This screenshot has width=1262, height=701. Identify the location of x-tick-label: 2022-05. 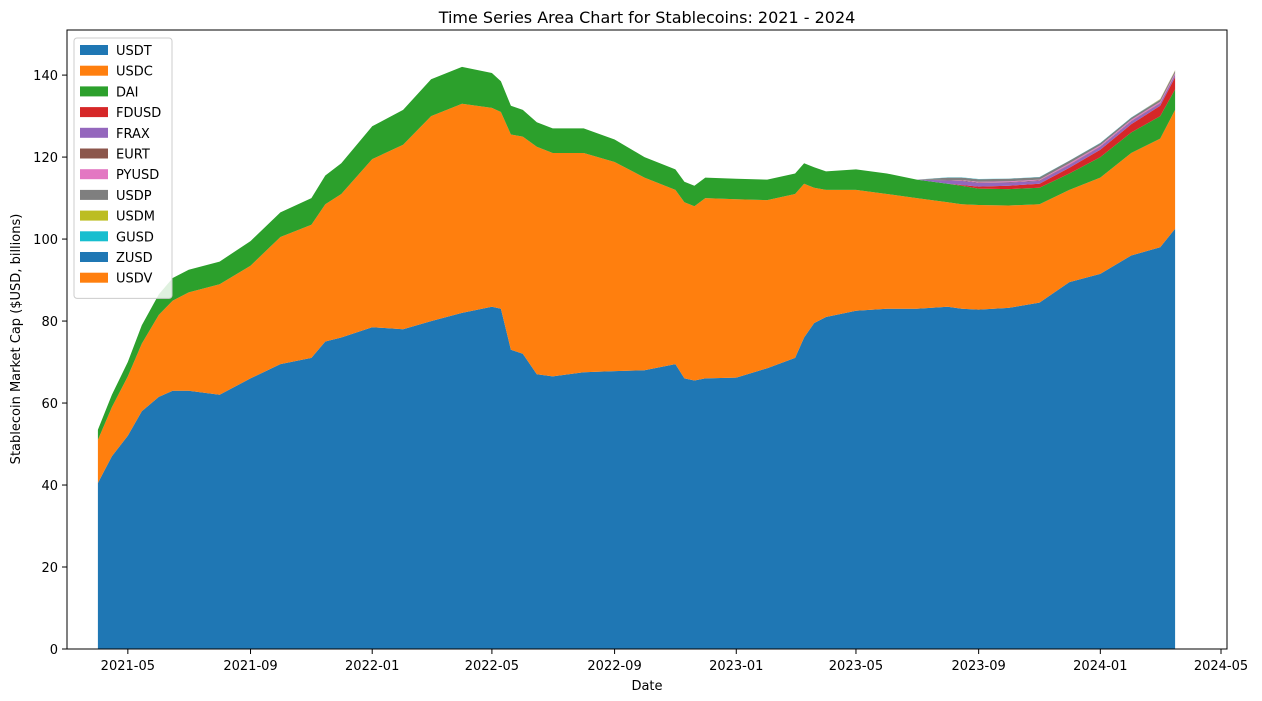
(492, 666).